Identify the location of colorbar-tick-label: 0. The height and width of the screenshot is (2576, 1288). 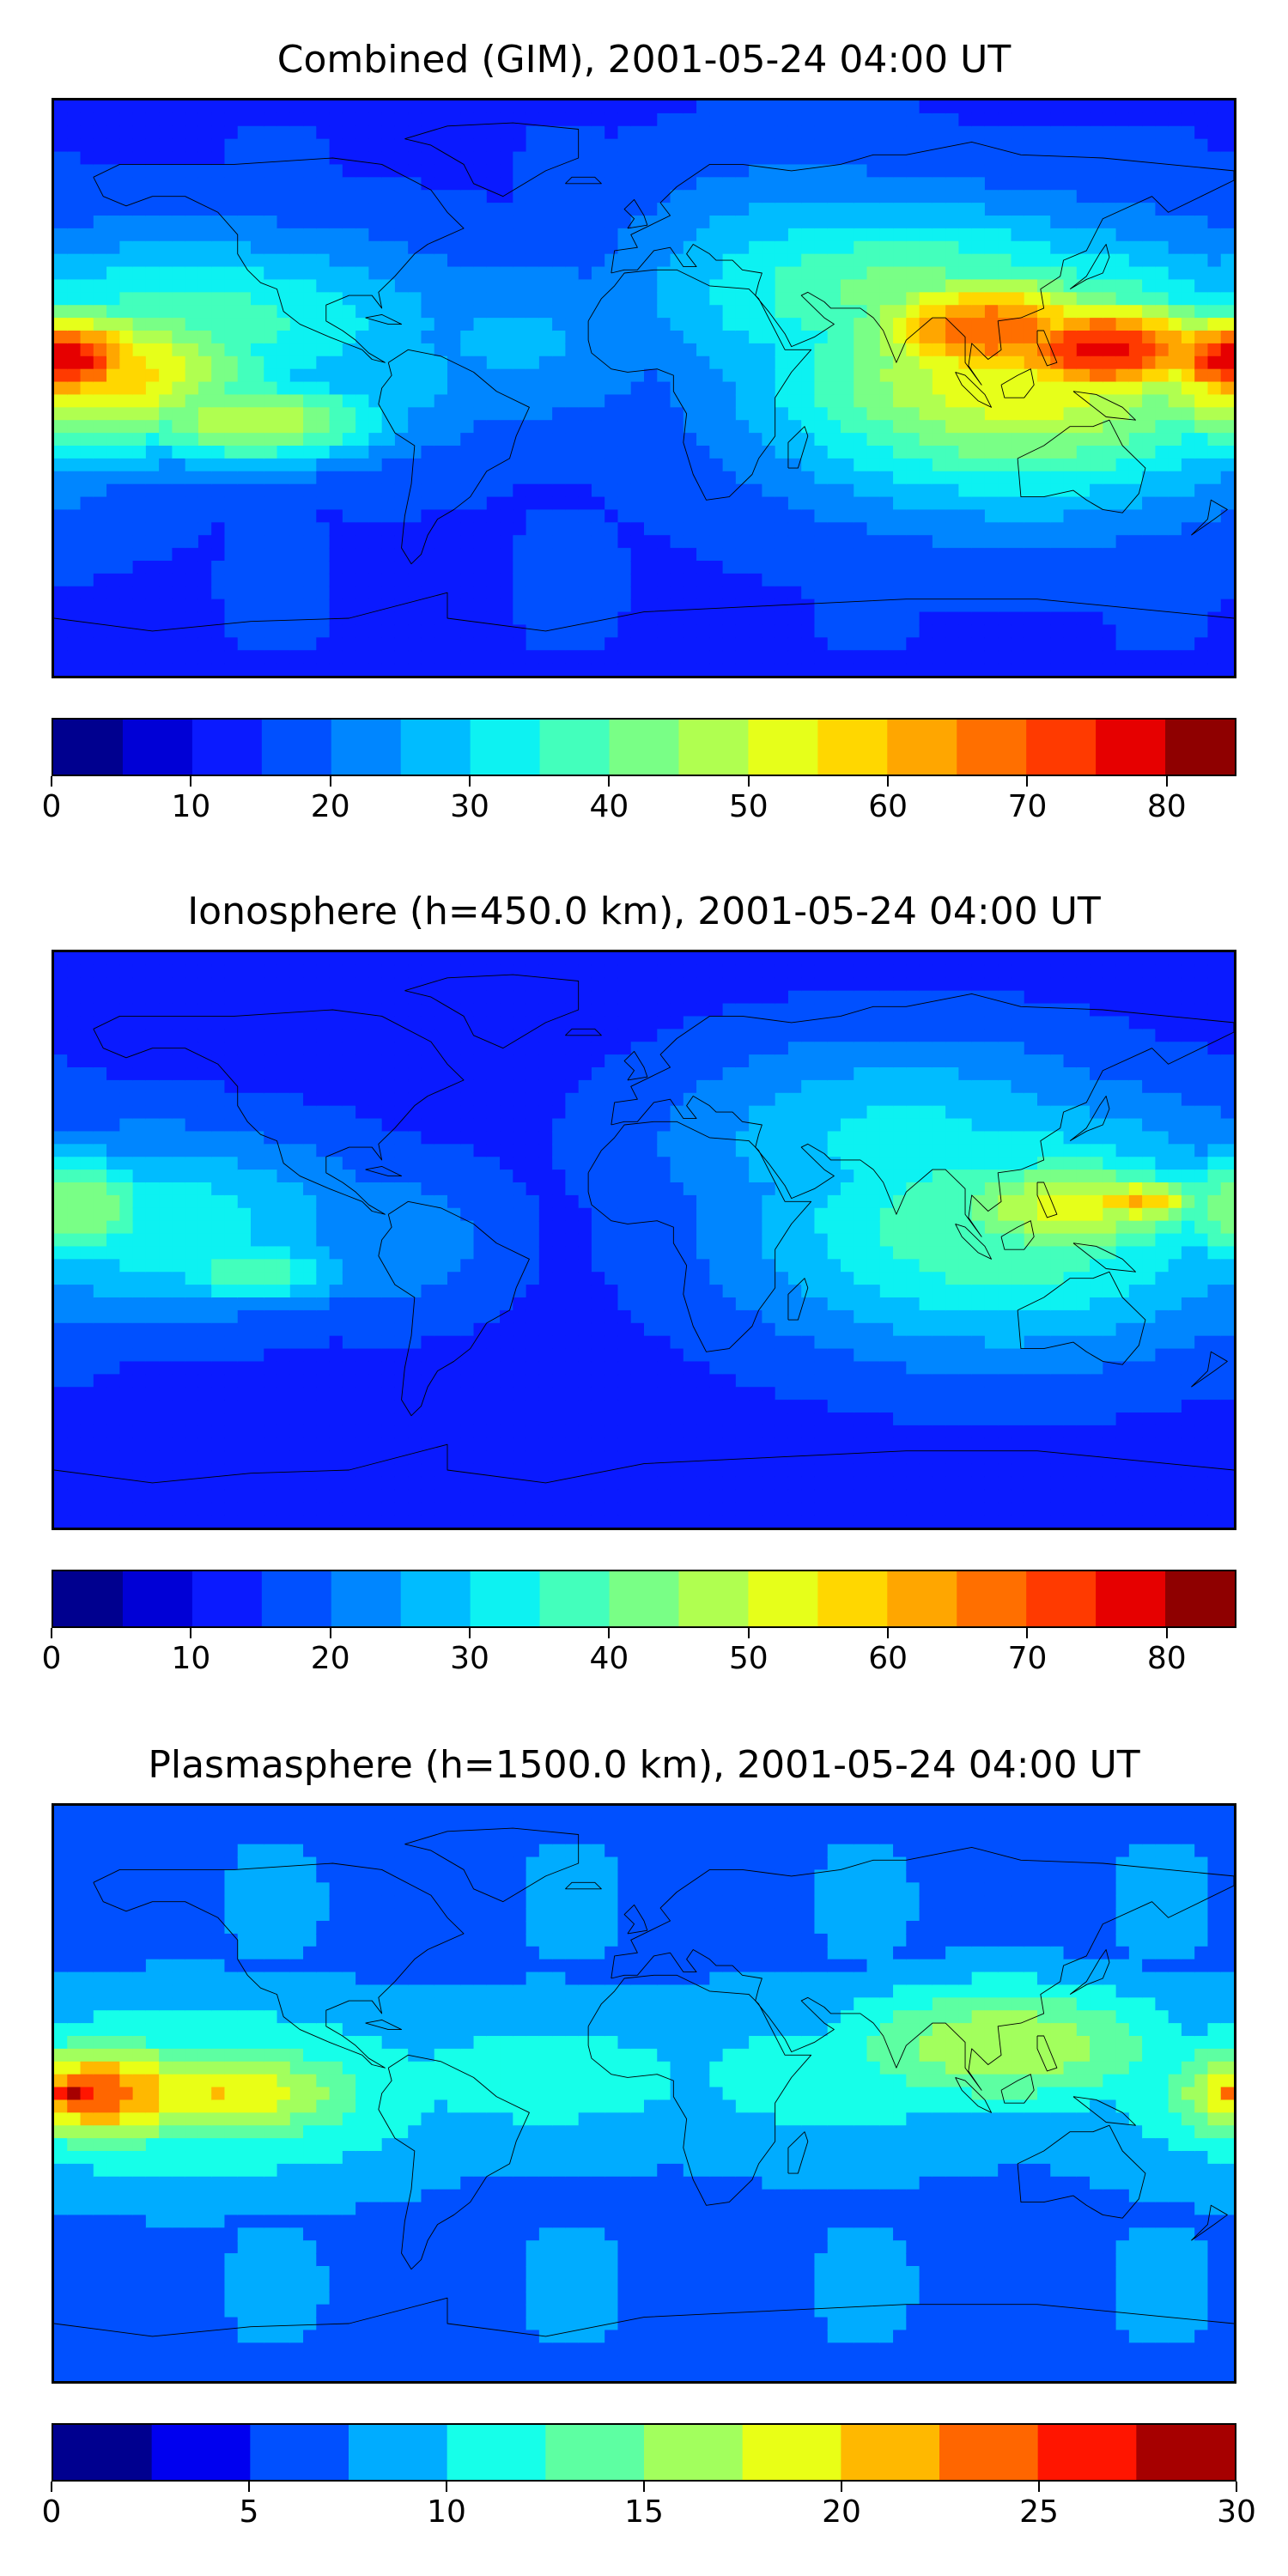
(52, 806).